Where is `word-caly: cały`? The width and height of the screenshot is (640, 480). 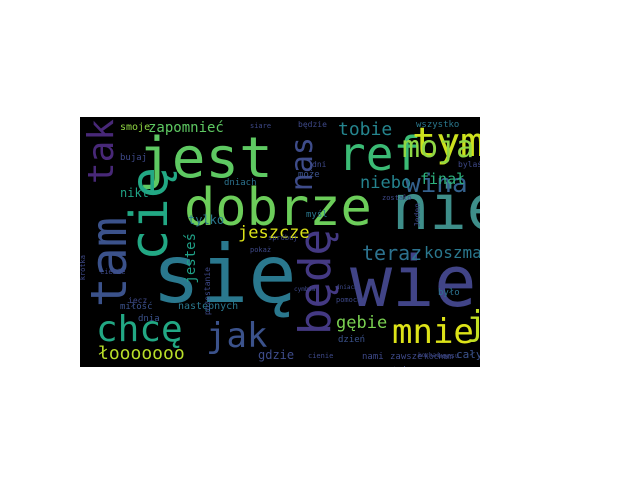 word-caly: cały is located at coordinates (468, 354).